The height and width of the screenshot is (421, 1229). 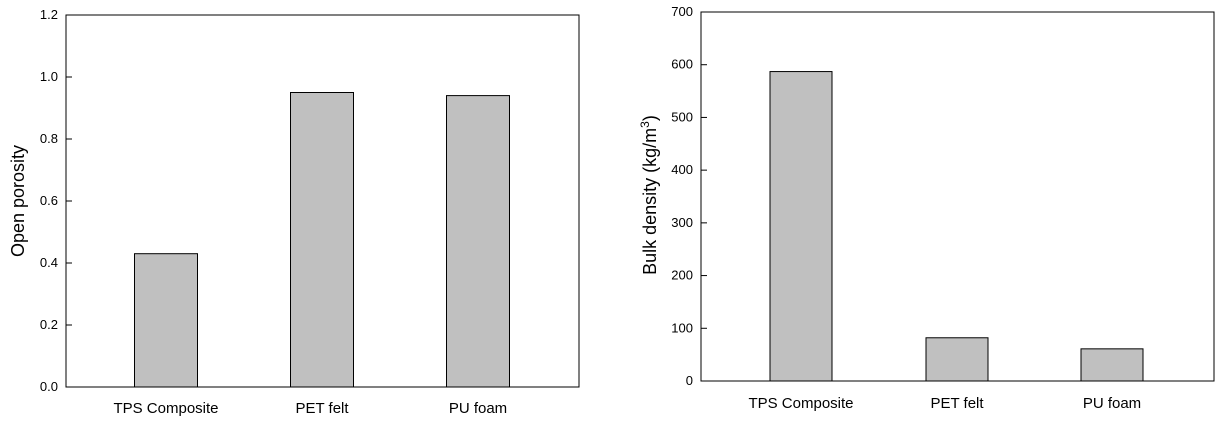 What do you see at coordinates (49, 200) in the screenshot?
I see `y-tick-label: 0.6` at bounding box center [49, 200].